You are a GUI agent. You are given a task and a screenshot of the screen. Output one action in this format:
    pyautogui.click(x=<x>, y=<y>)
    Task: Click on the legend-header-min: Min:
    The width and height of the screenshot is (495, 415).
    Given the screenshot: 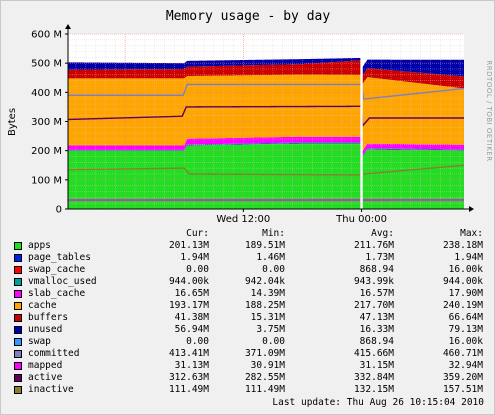 What is the action you would take?
    pyautogui.click(x=273, y=233)
    